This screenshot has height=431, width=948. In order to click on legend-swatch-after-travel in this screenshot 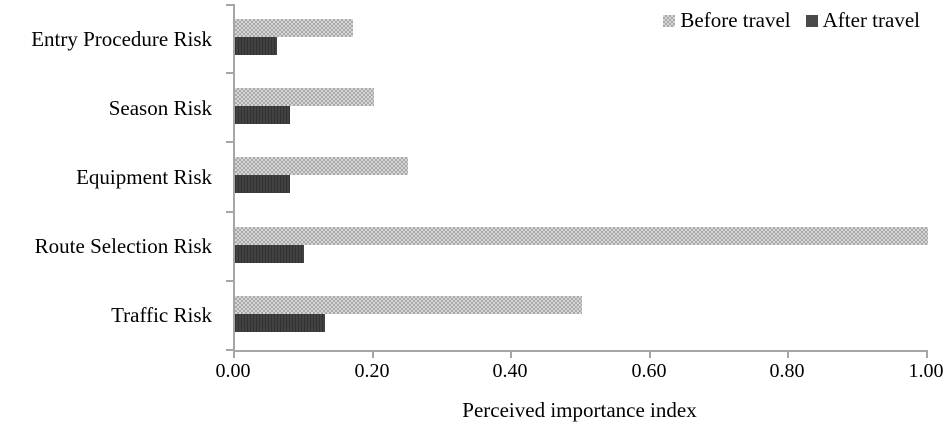, I will do `click(811, 20)`.